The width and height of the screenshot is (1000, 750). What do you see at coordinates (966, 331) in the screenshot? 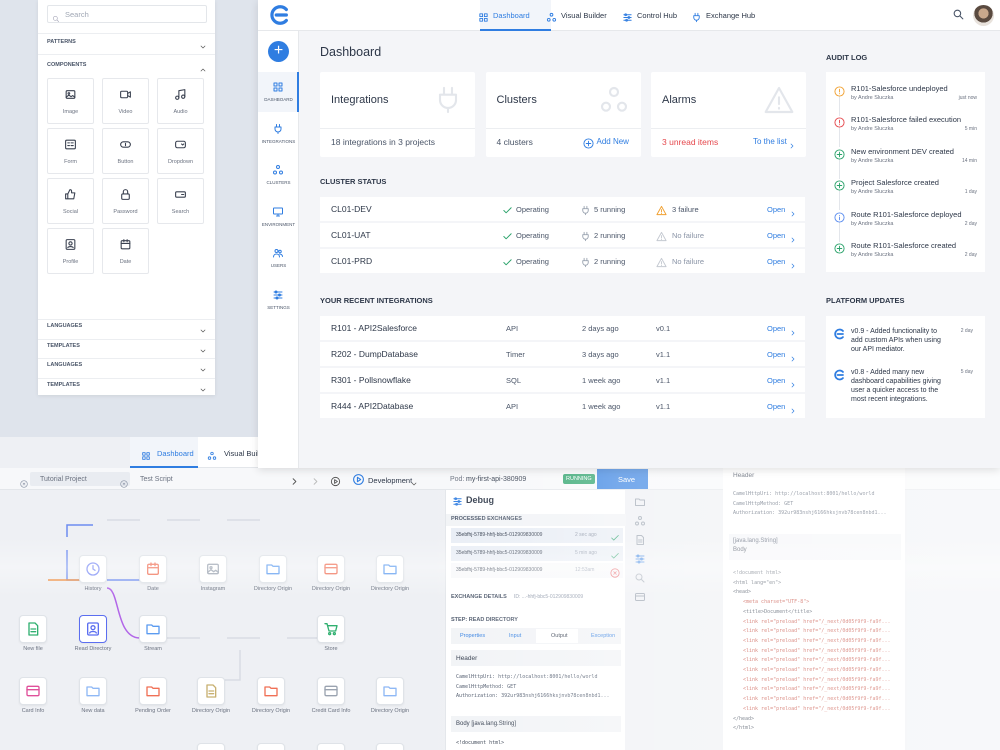
I see `update-time: 2 day` at bounding box center [966, 331].